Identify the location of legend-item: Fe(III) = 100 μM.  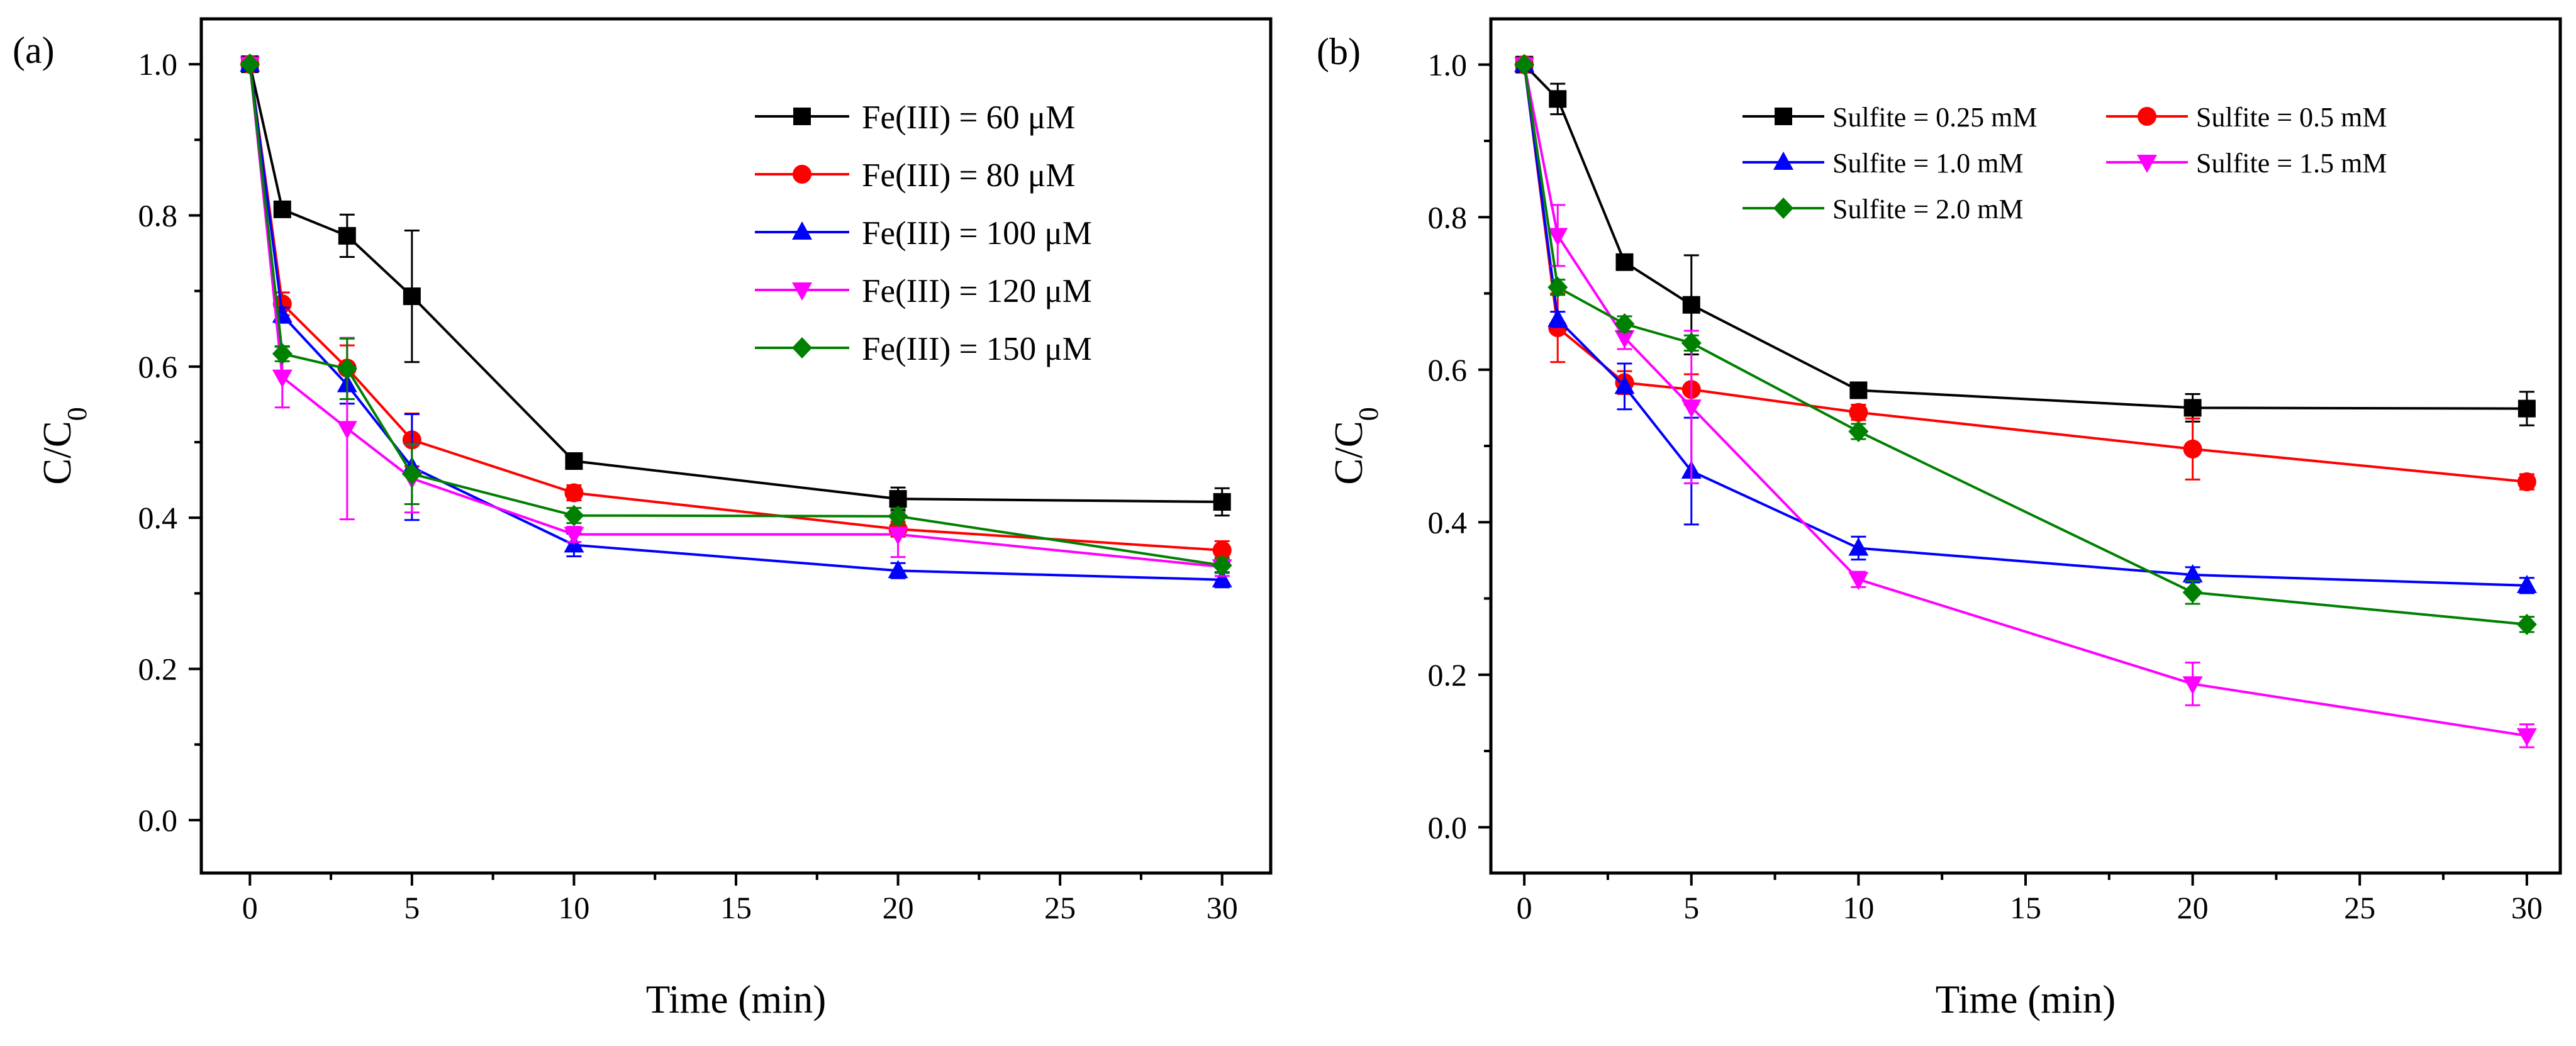
(923, 234).